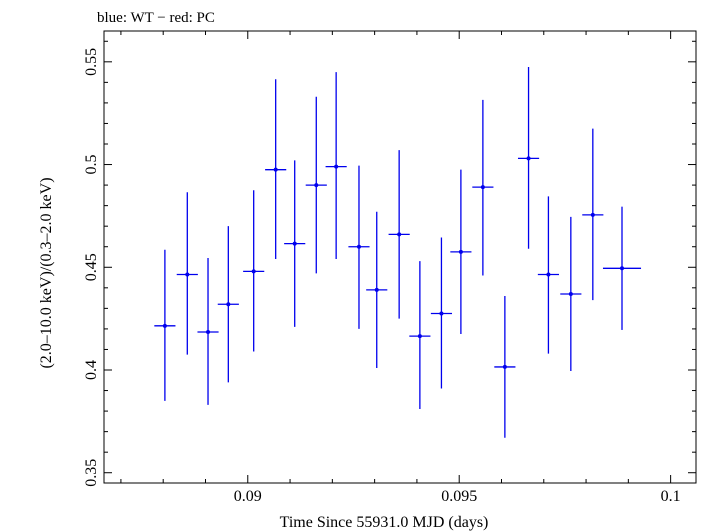  I want to click on x-axis-label: Time Since 55931.0 MJD (days), so click(384, 522).